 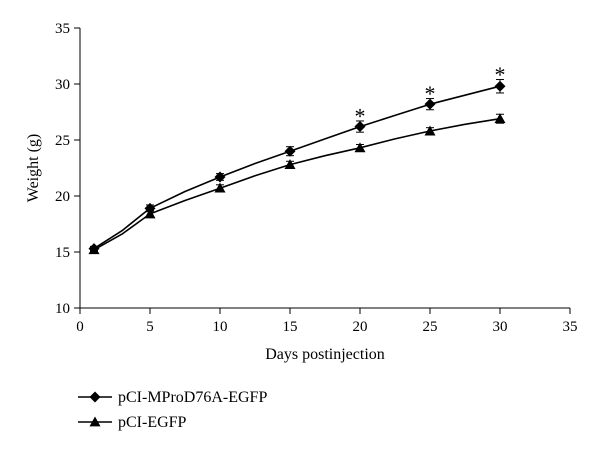 What do you see at coordinates (67, 169) in the screenshot?
I see `y-axis-ticks: 10 15 20 25 30 35` at bounding box center [67, 169].